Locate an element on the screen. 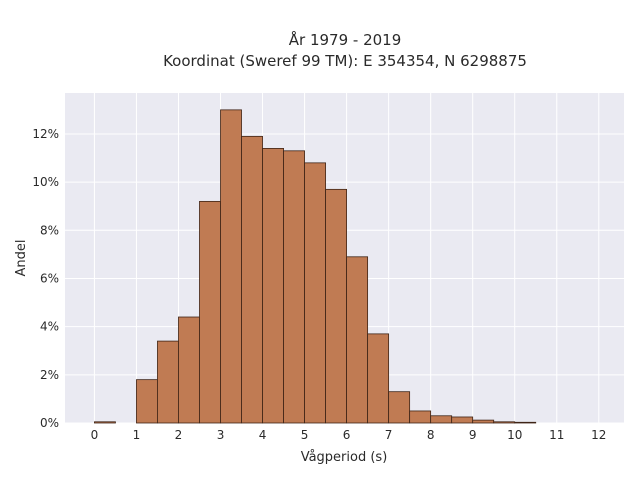  chart-title: År 1979 - 2019 is located at coordinates (345, 39).